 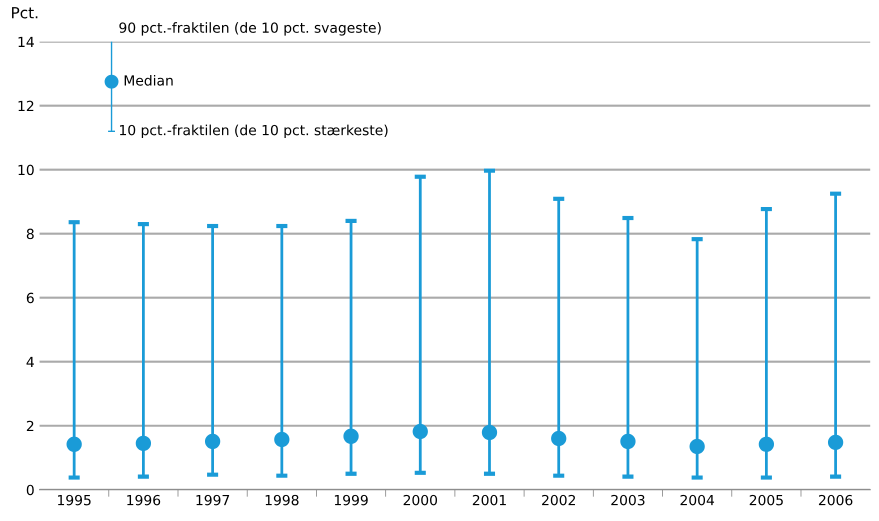 I want to click on y-tick-label: 4, so click(x=30, y=361).